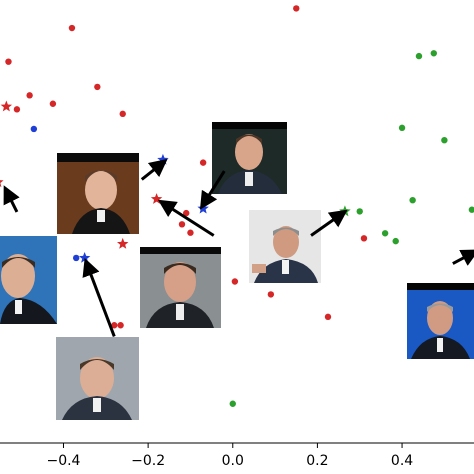 Image resolution: width=474 pixels, height=474 pixels. What do you see at coordinates (317, 461) in the screenshot?
I see `x-tick-label-3: 0.2` at bounding box center [317, 461].